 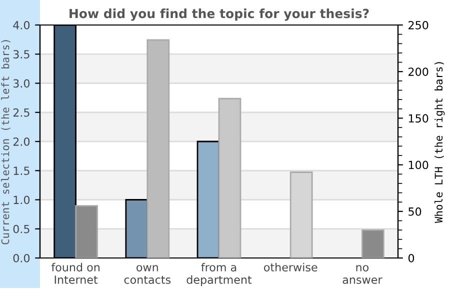 What do you see at coordinates (291, 267) in the screenshot?
I see `x-tick-label: otherwise` at bounding box center [291, 267].